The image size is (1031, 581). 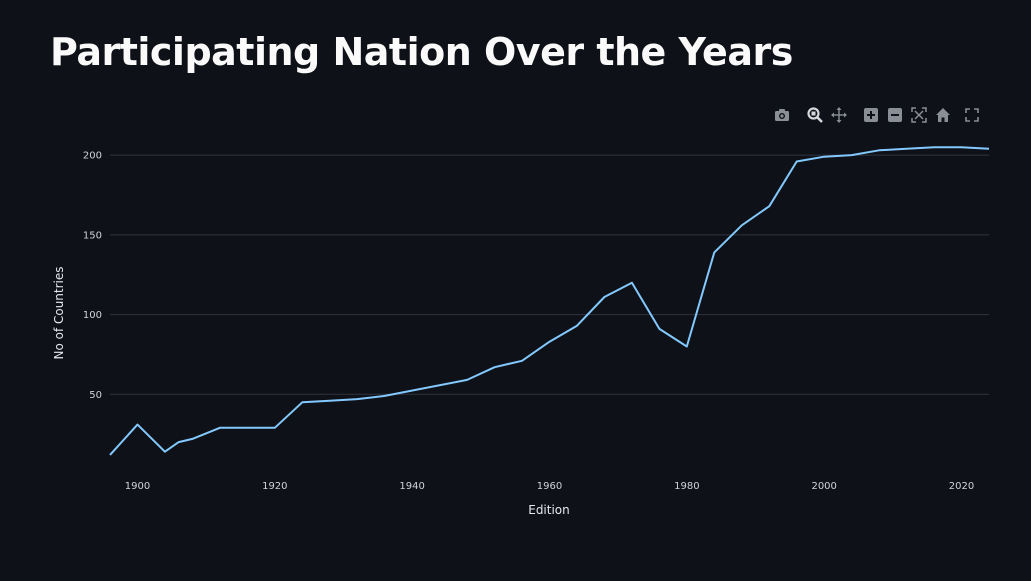 I want to click on fullscreen-icon, so click(x=972, y=115).